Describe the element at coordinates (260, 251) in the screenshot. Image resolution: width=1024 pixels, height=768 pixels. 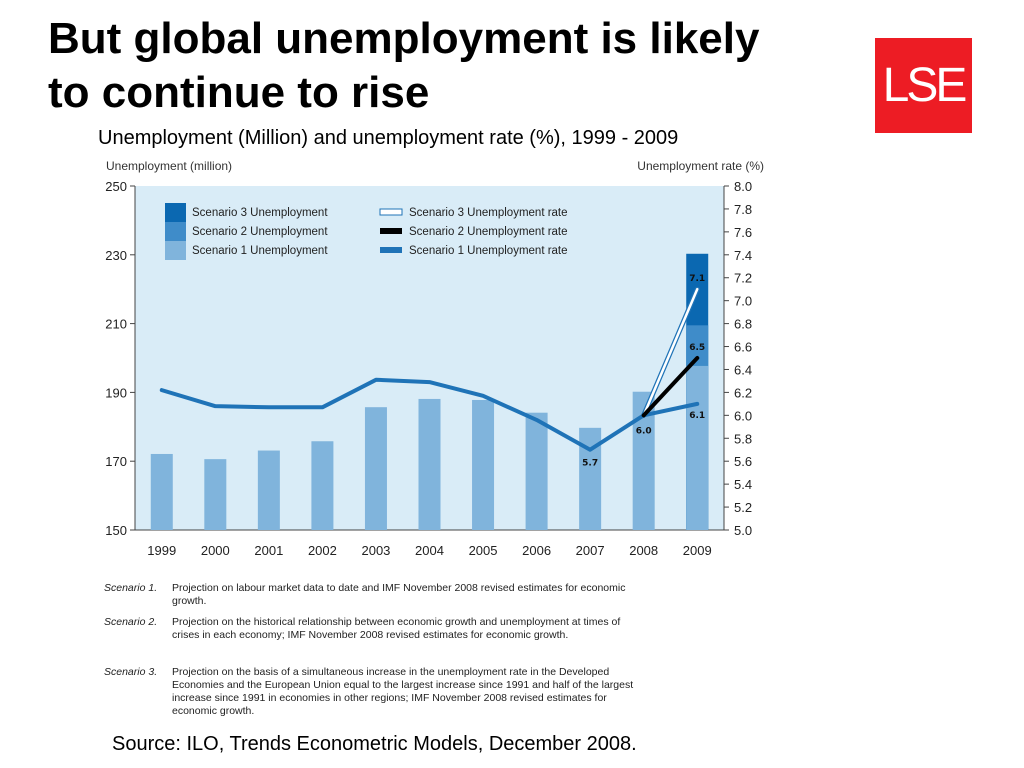
I see `legend-label: Scenario 1 Unemployment` at that location.